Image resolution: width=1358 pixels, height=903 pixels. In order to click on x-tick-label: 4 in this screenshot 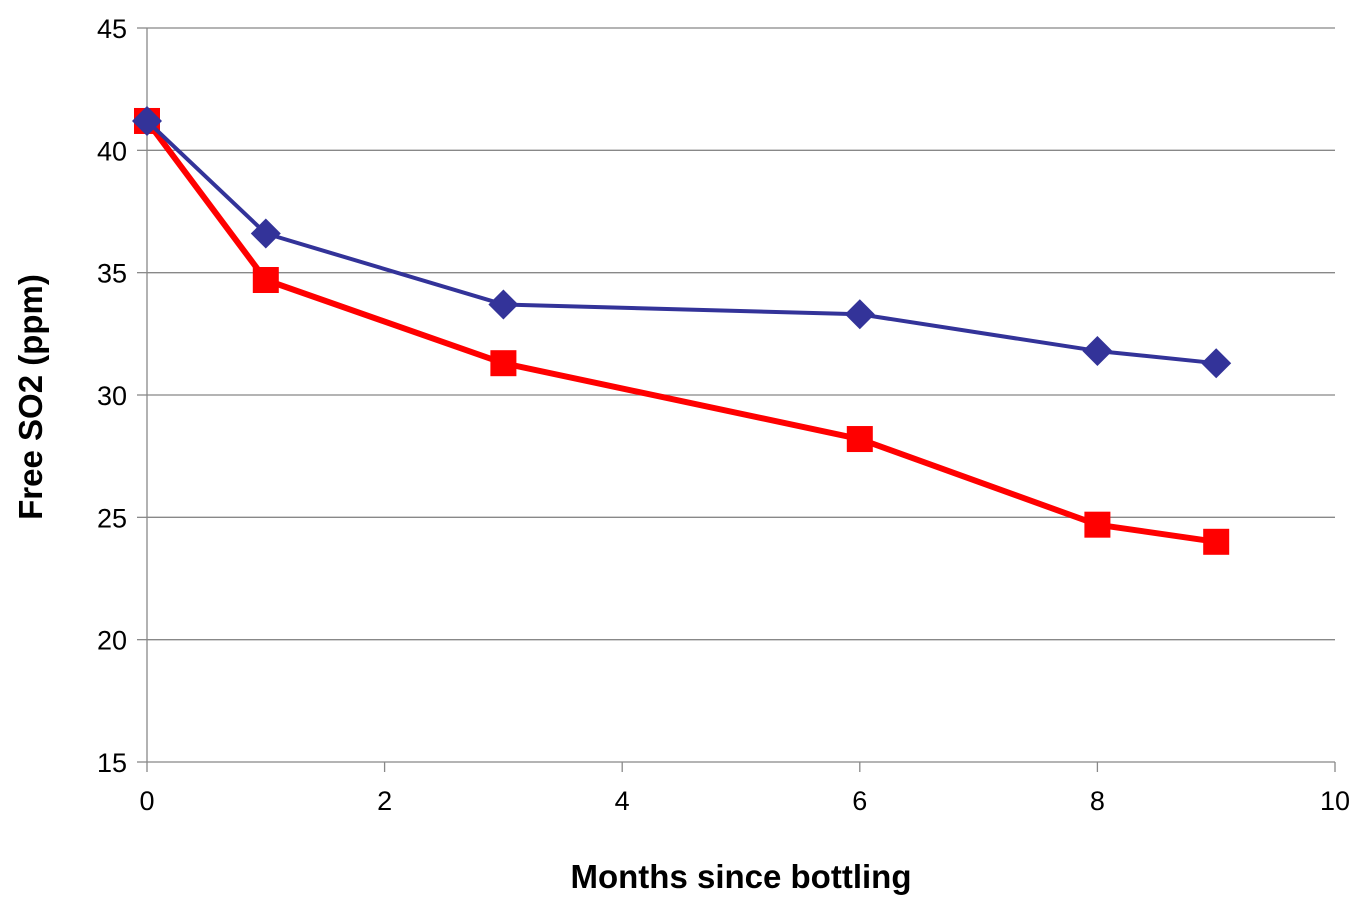, I will do `click(622, 801)`.